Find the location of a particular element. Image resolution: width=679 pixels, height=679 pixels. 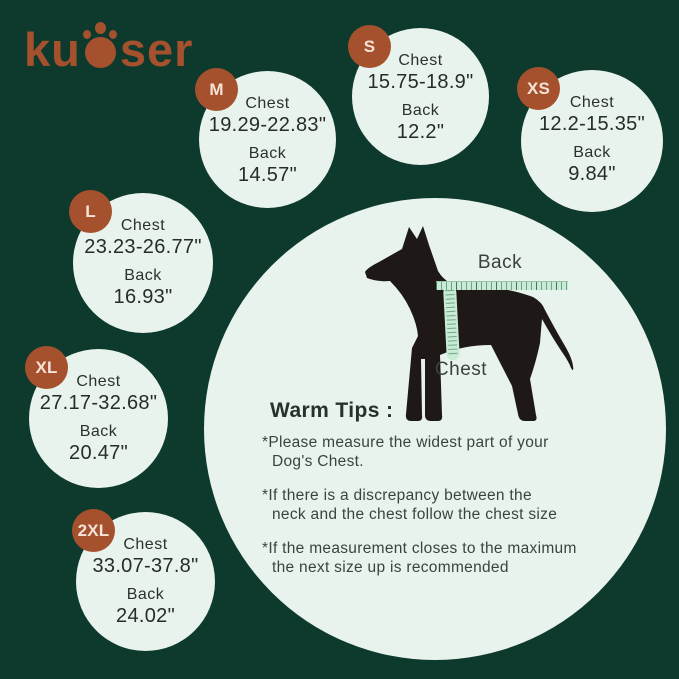

logo-text-ser: ser is located at coordinates (156, 49).